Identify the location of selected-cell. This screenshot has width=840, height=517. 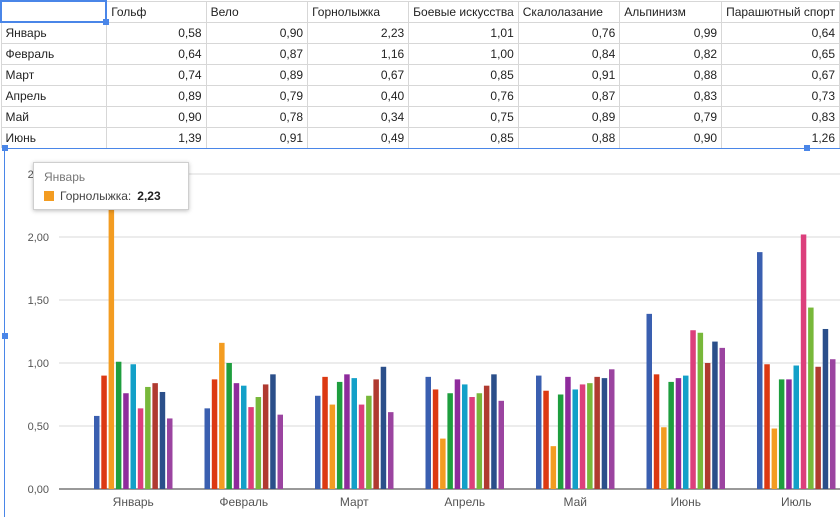
(54, 11).